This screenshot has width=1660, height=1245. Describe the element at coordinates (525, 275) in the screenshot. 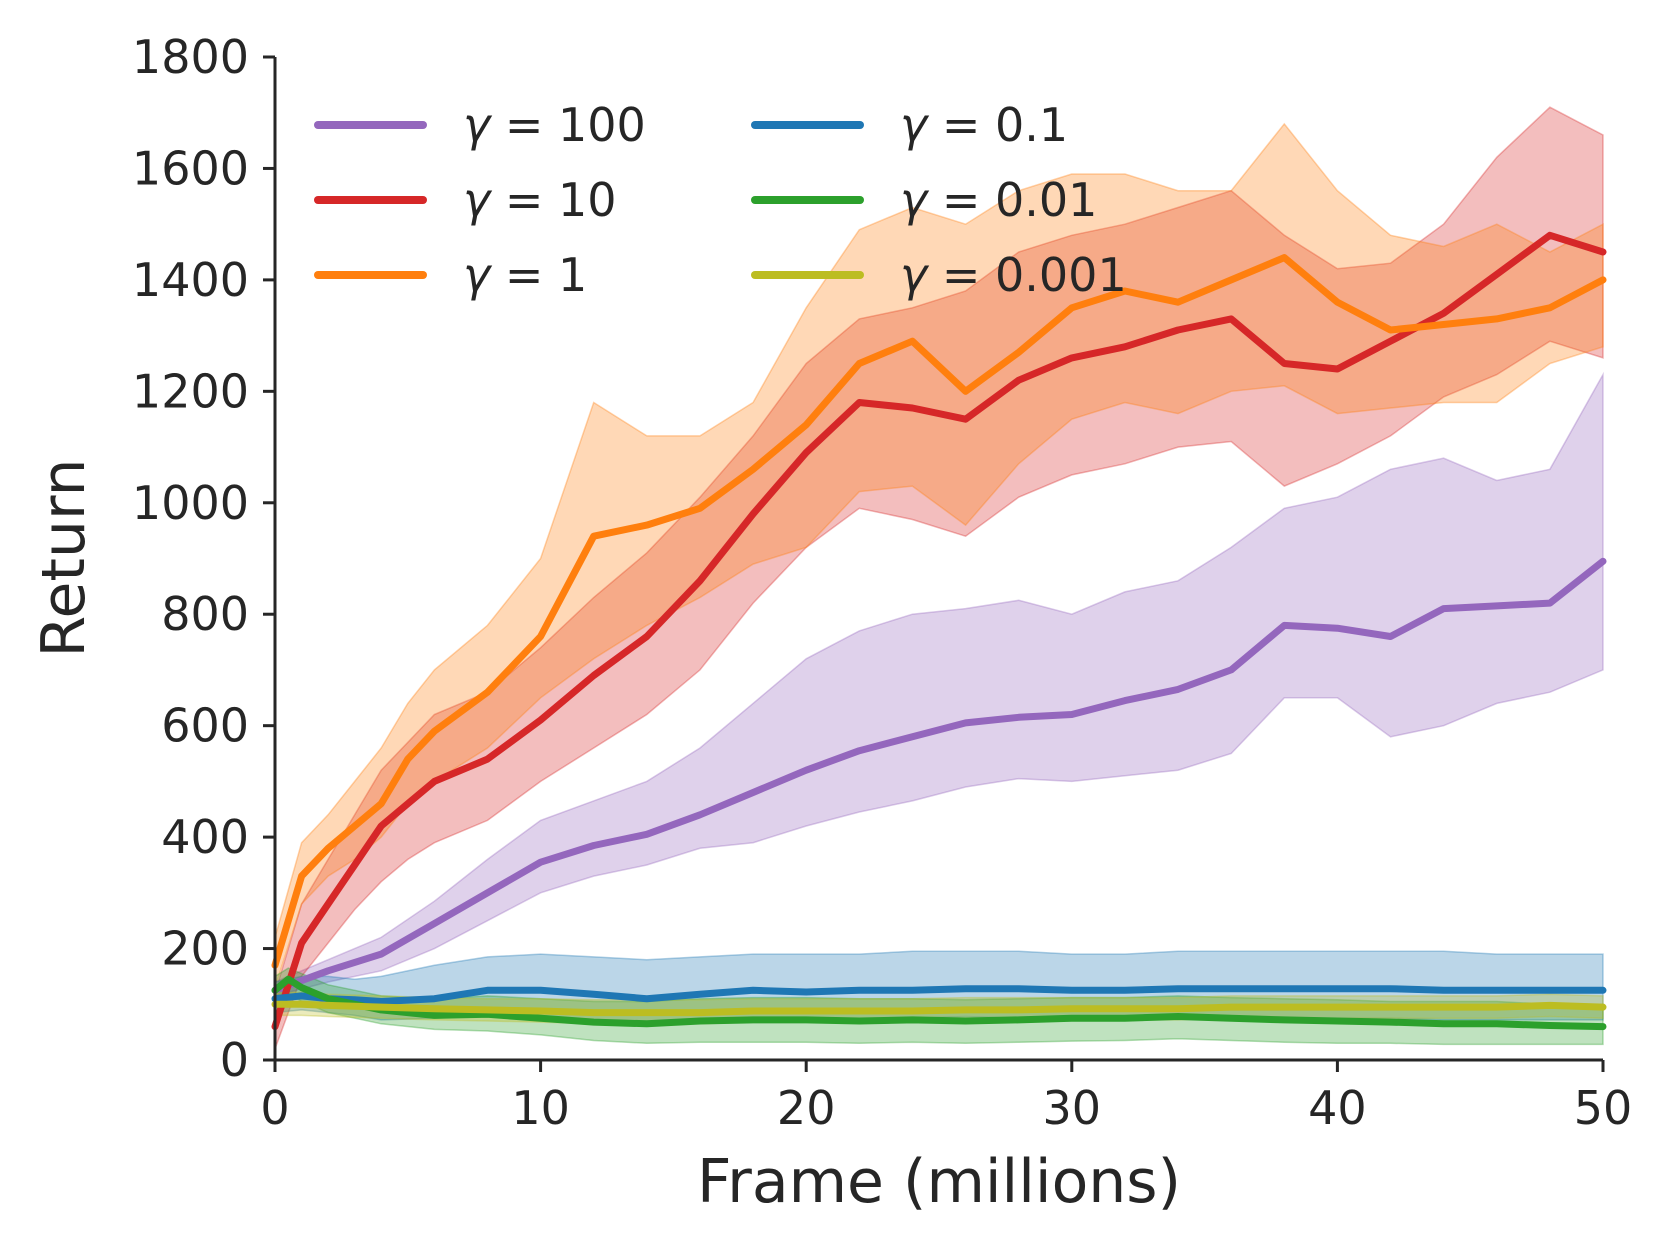

I see `legend-label: γ = 1` at that location.